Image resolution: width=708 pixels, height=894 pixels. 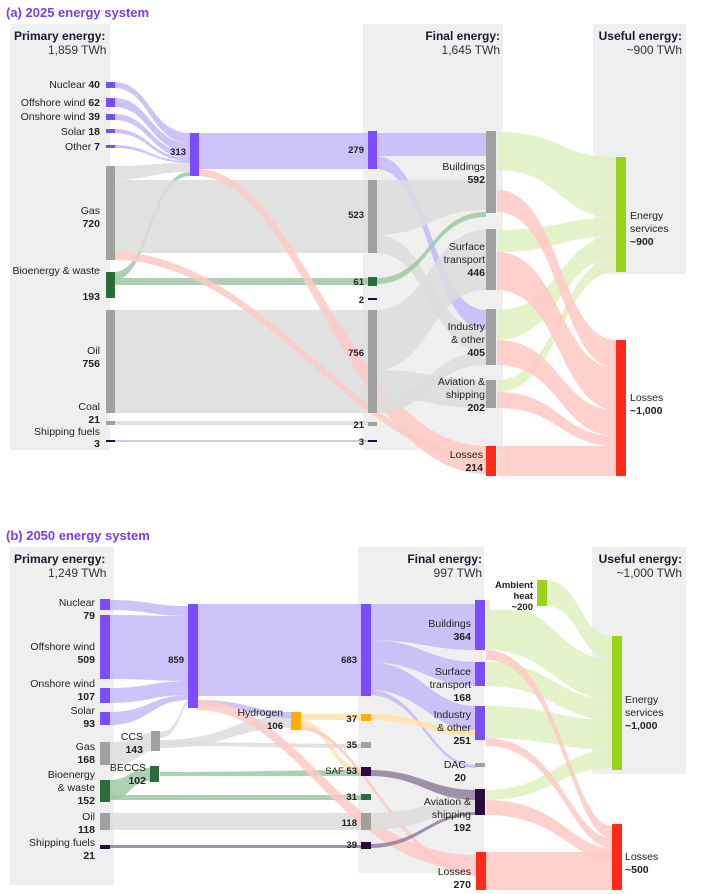 I want to click on node-shipping, so click(x=110, y=441).